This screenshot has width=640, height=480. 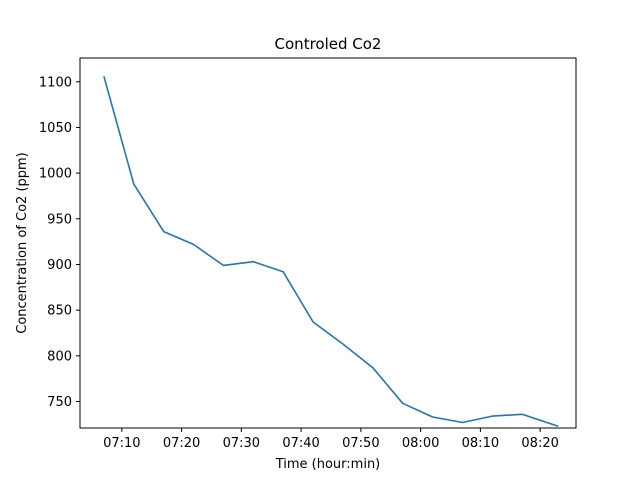 I want to click on x-tick-label: 08:10, so click(x=480, y=443).